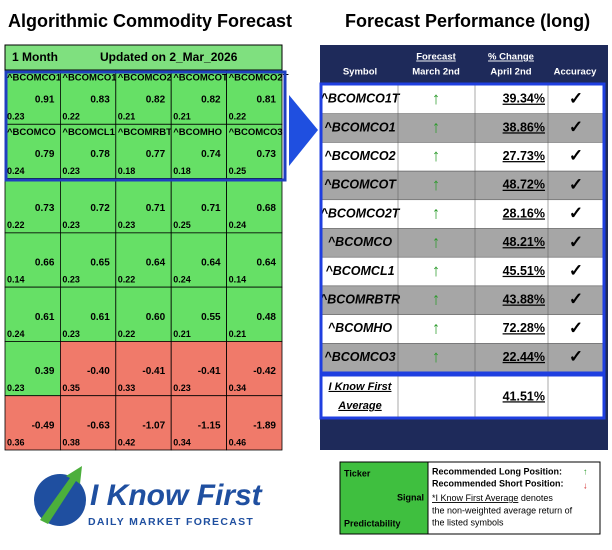 This screenshot has height=550, width=612. Describe the element at coordinates (360, 300) in the screenshot. I see `row-symbol: ^BCOMRBTR` at that location.